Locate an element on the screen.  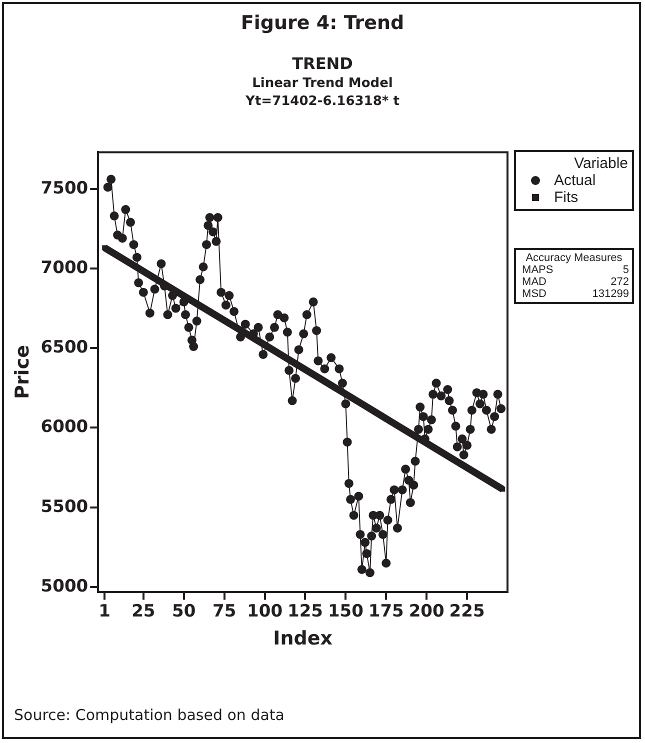
legend-title: Variable is located at coordinates (600, 163).